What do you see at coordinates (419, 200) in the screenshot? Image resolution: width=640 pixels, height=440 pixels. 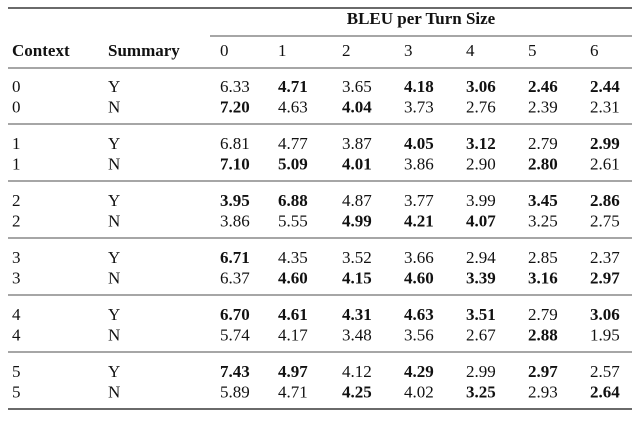 I see `bleu-cell: 3.77` at bounding box center [419, 200].